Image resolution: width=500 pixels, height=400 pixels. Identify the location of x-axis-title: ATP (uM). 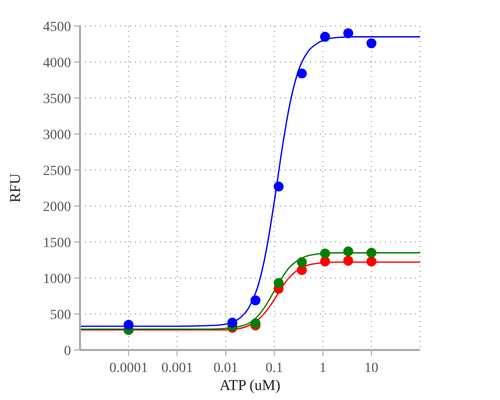
(250, 386).